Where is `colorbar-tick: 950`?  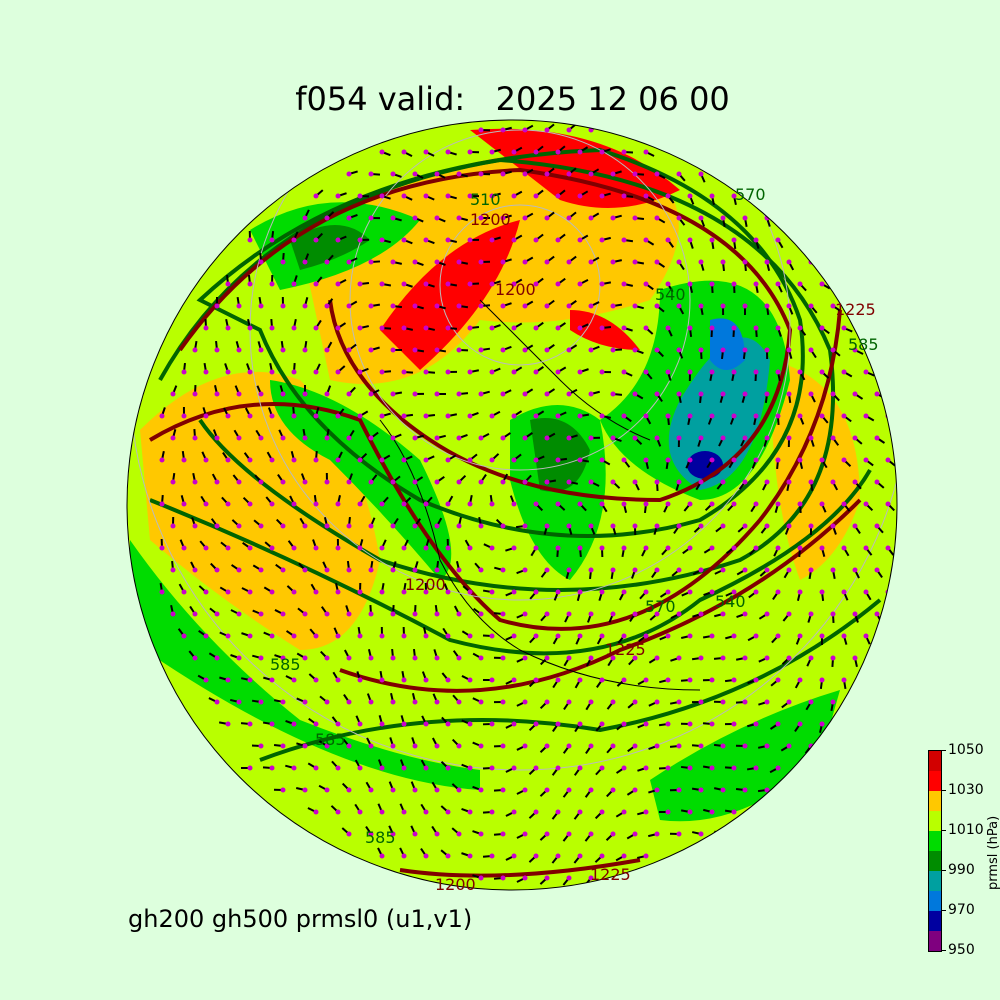
colorbar-tick: 950 is located at coordinates (958, 950).